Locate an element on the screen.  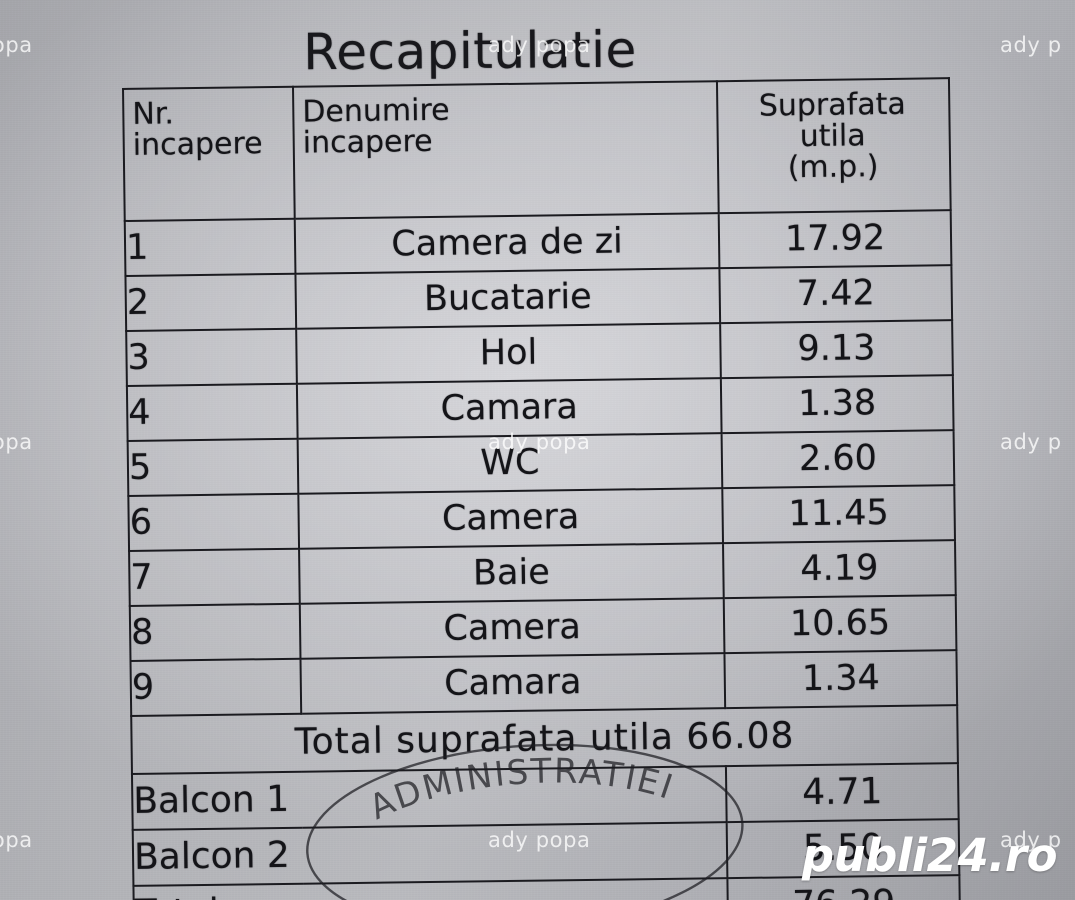
room-name-cell: WC is located at coordinates (510, 463).